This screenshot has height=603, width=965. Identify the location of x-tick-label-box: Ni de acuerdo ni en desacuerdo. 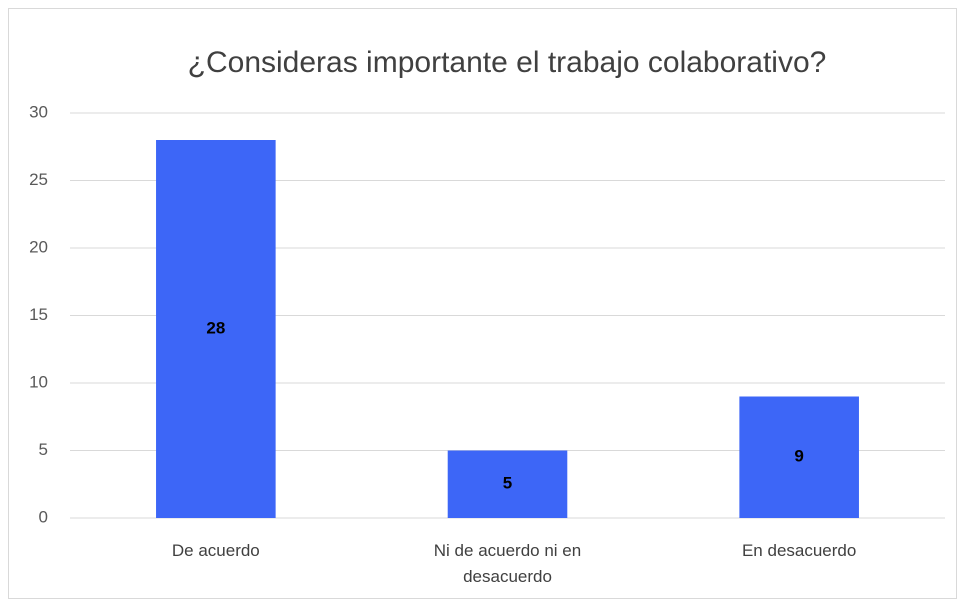
(507, 563).